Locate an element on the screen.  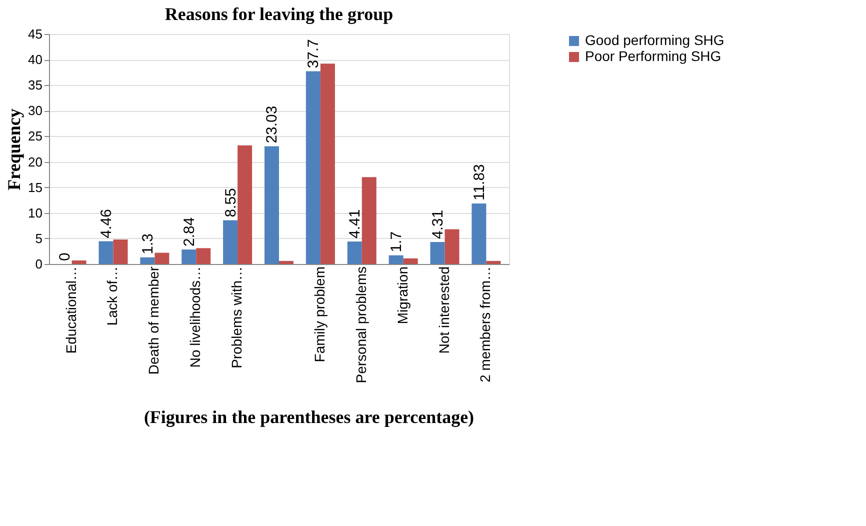
data-label: 2.84 is located at coordinates (189, 231).